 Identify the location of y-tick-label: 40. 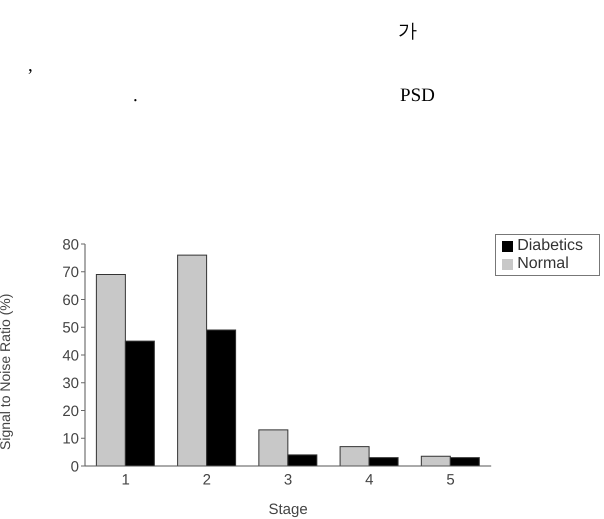
(70, 355).